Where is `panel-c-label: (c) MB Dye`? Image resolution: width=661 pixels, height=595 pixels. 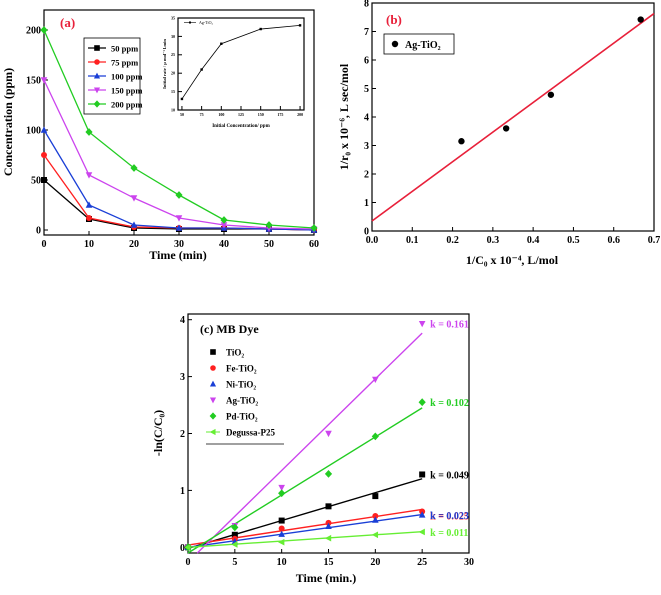 panel-c-label: (c) MB Dye is located at coordinates (229, 329).